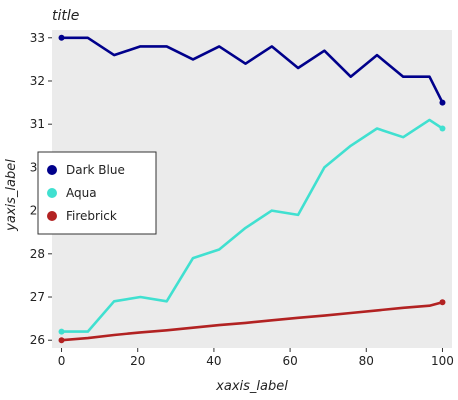  I want to click on legend-label-dark-blue: Dark Blue, so click(95, 170).